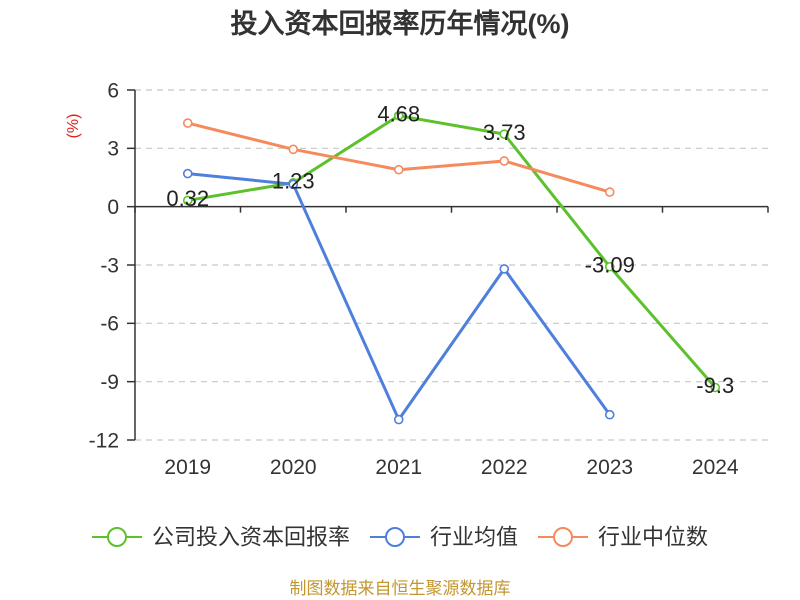  Describe the element at coordinates (73, 126) in the screenshot. I see `y-axis-label: (%)` at that location.